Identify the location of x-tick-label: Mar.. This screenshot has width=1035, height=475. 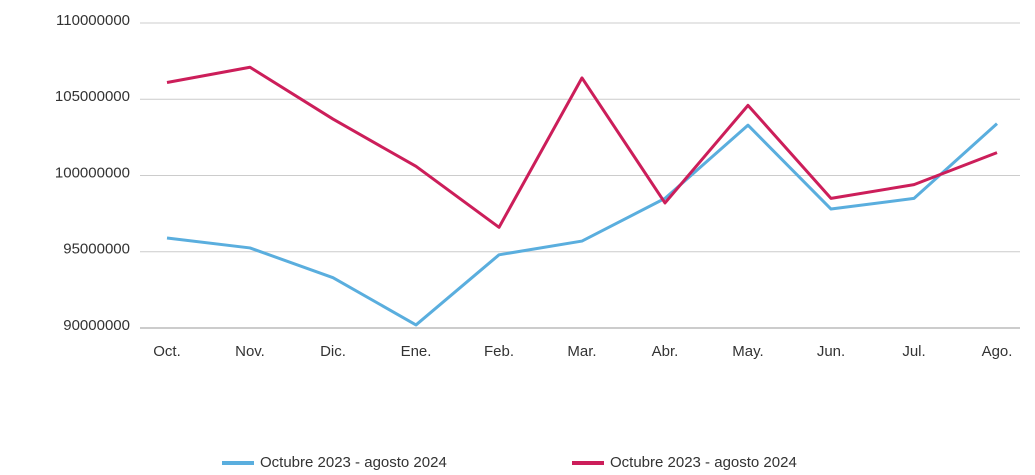
(581, 351).